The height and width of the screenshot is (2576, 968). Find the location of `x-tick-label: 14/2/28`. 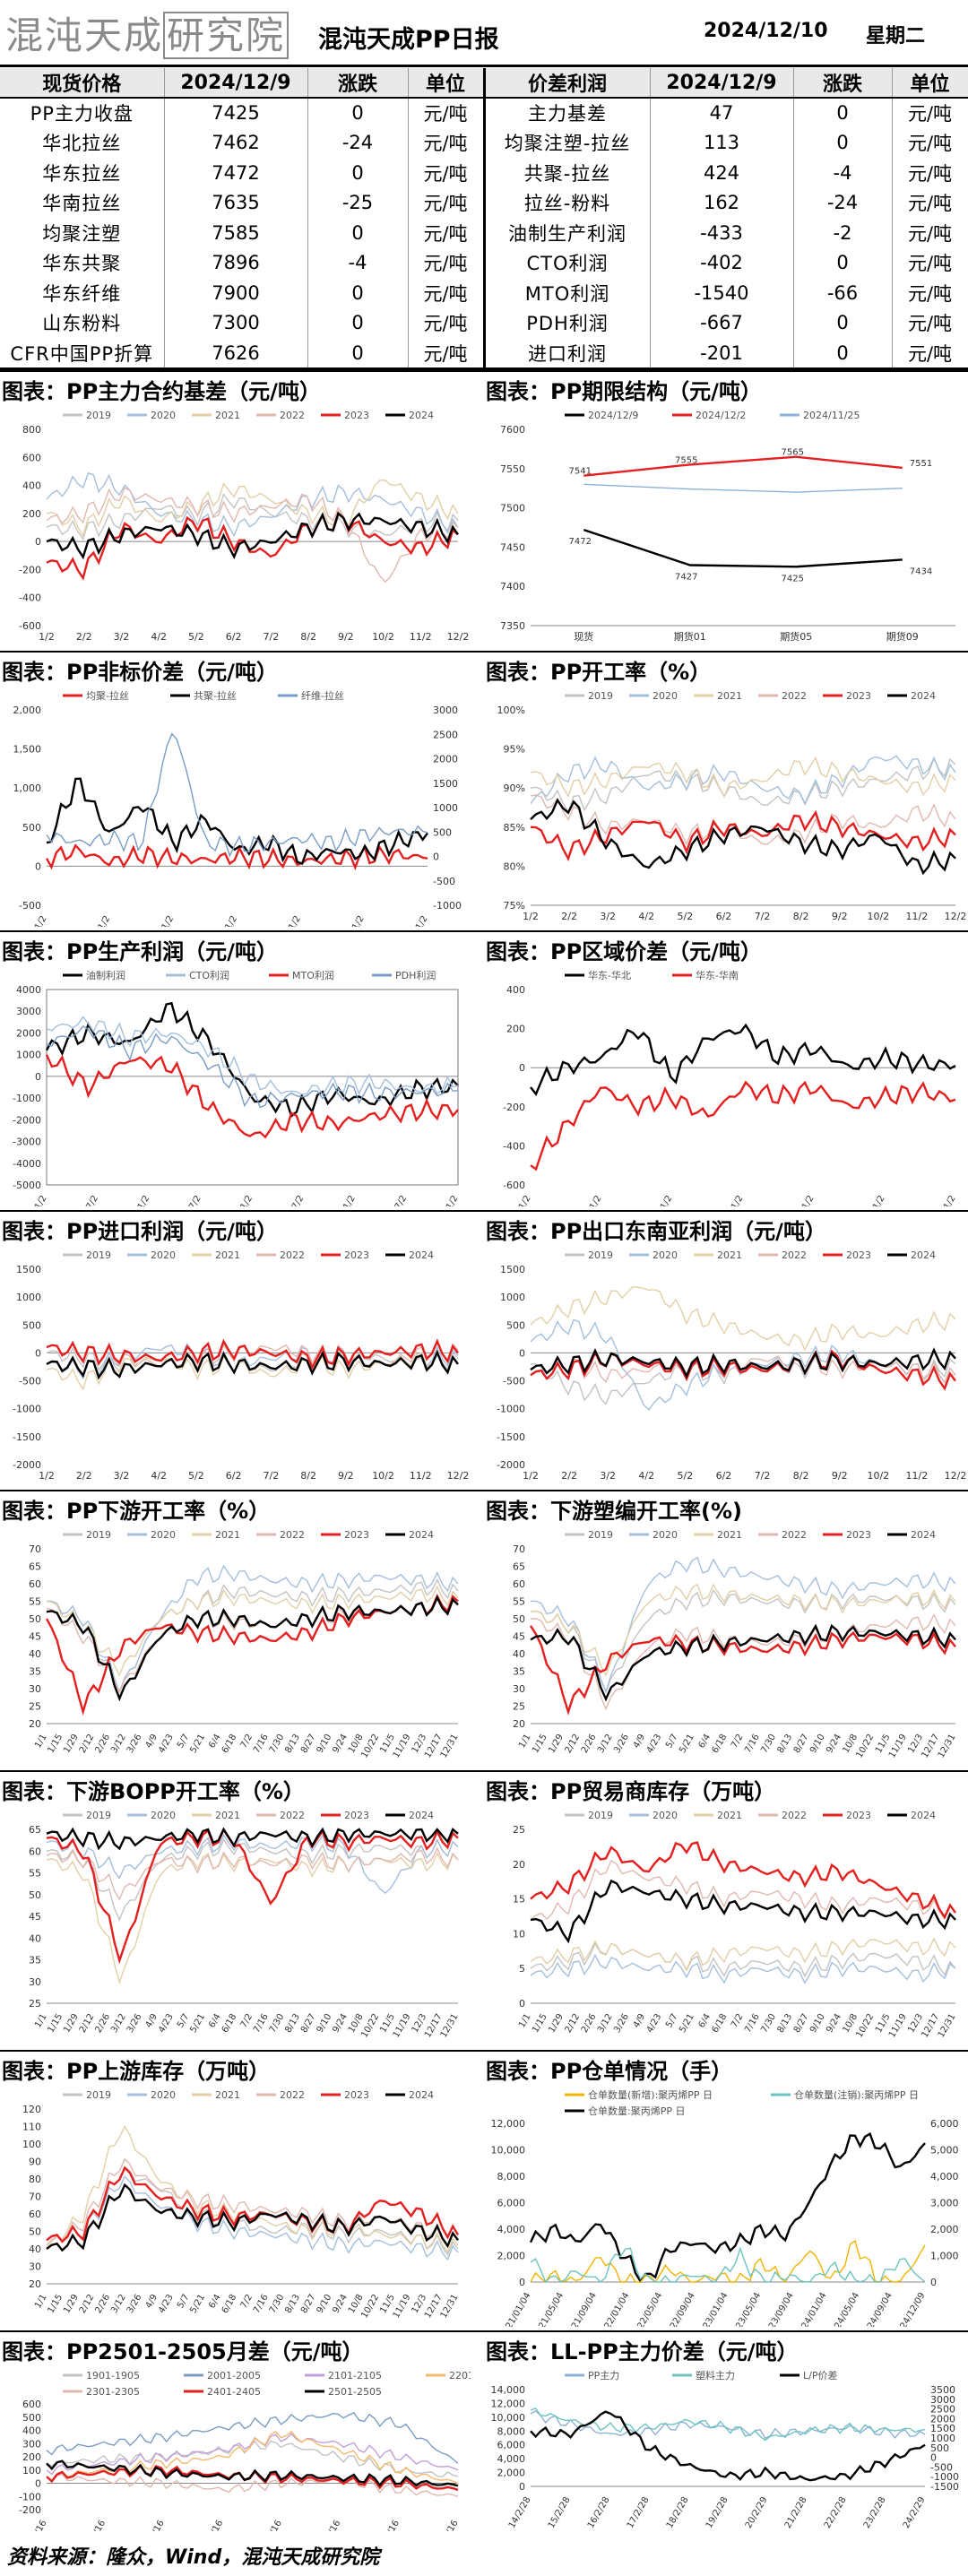

x-tick-label: 14/2/28 is located at coordinates (520, 2512).